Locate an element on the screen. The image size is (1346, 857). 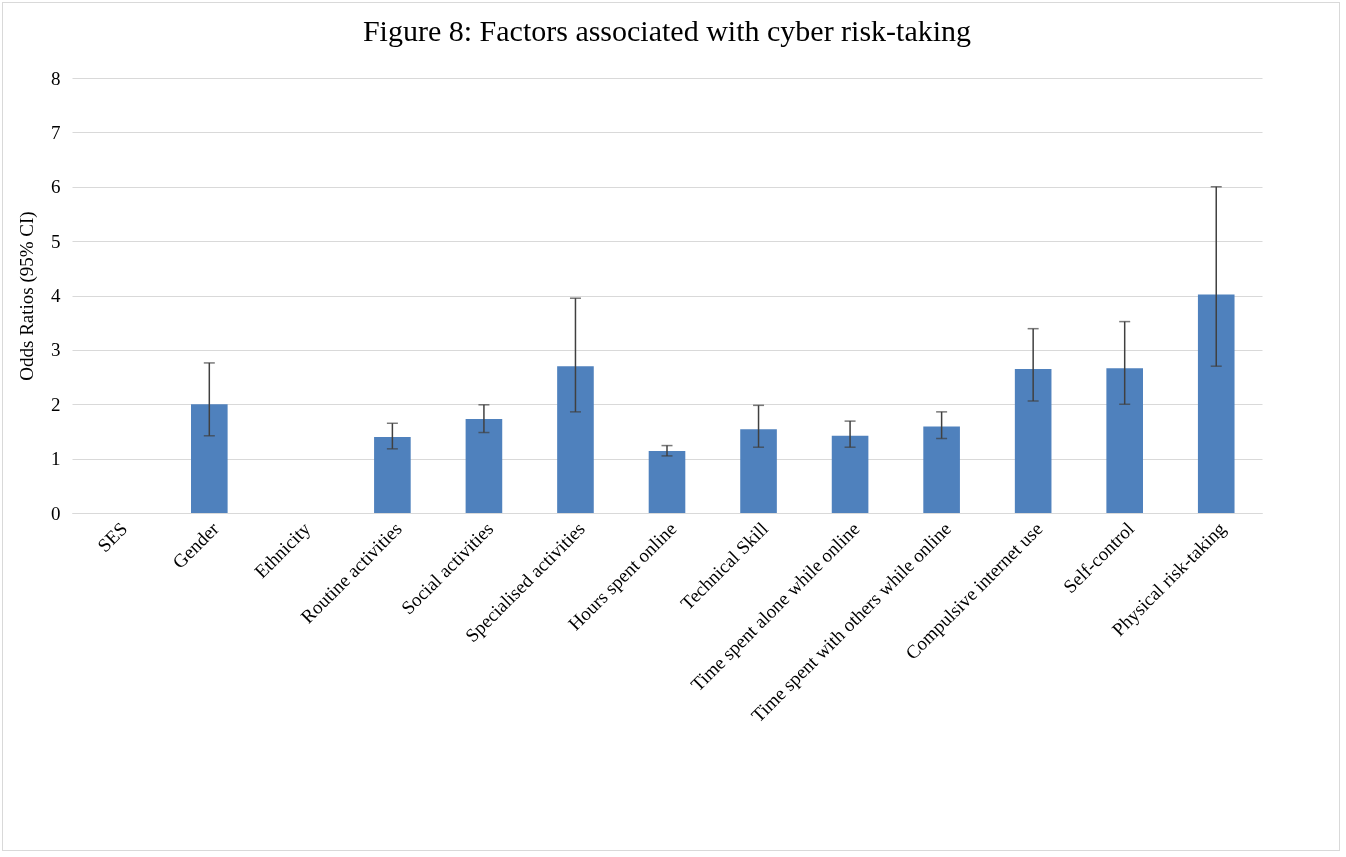
y-tick-label: 8 is located at coordinates (56, 78).